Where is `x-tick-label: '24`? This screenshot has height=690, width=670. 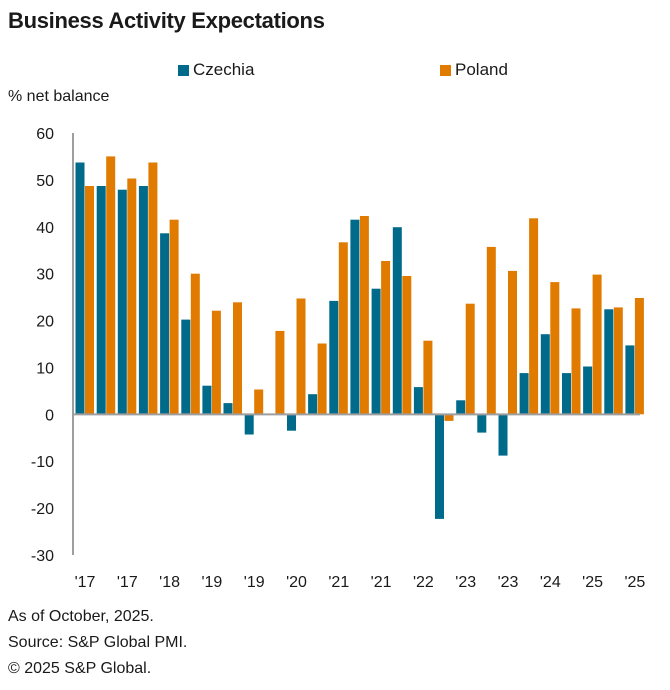 x-tick-label: '24 is located at coordinates (550, 582).